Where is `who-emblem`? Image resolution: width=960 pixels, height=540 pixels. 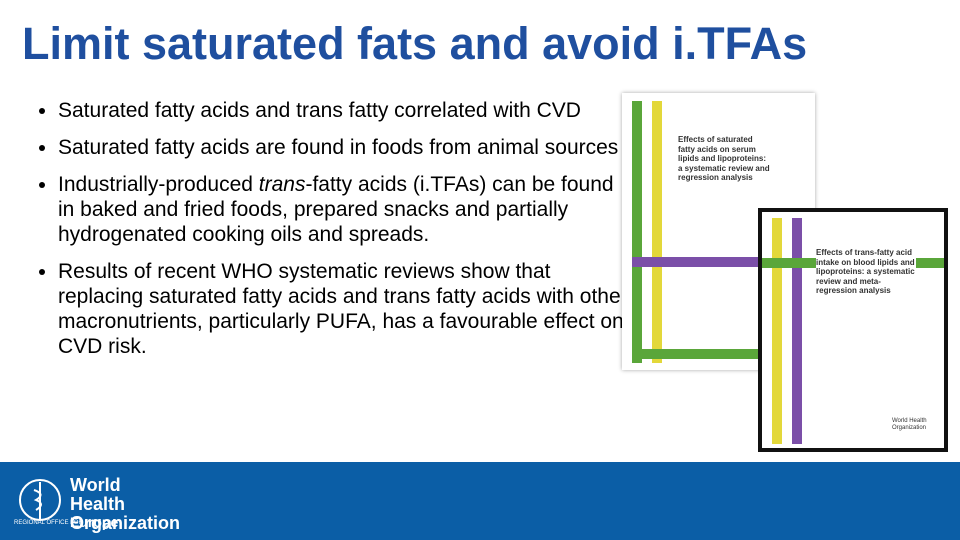 who-emblem is located at coordinates (40, 500).